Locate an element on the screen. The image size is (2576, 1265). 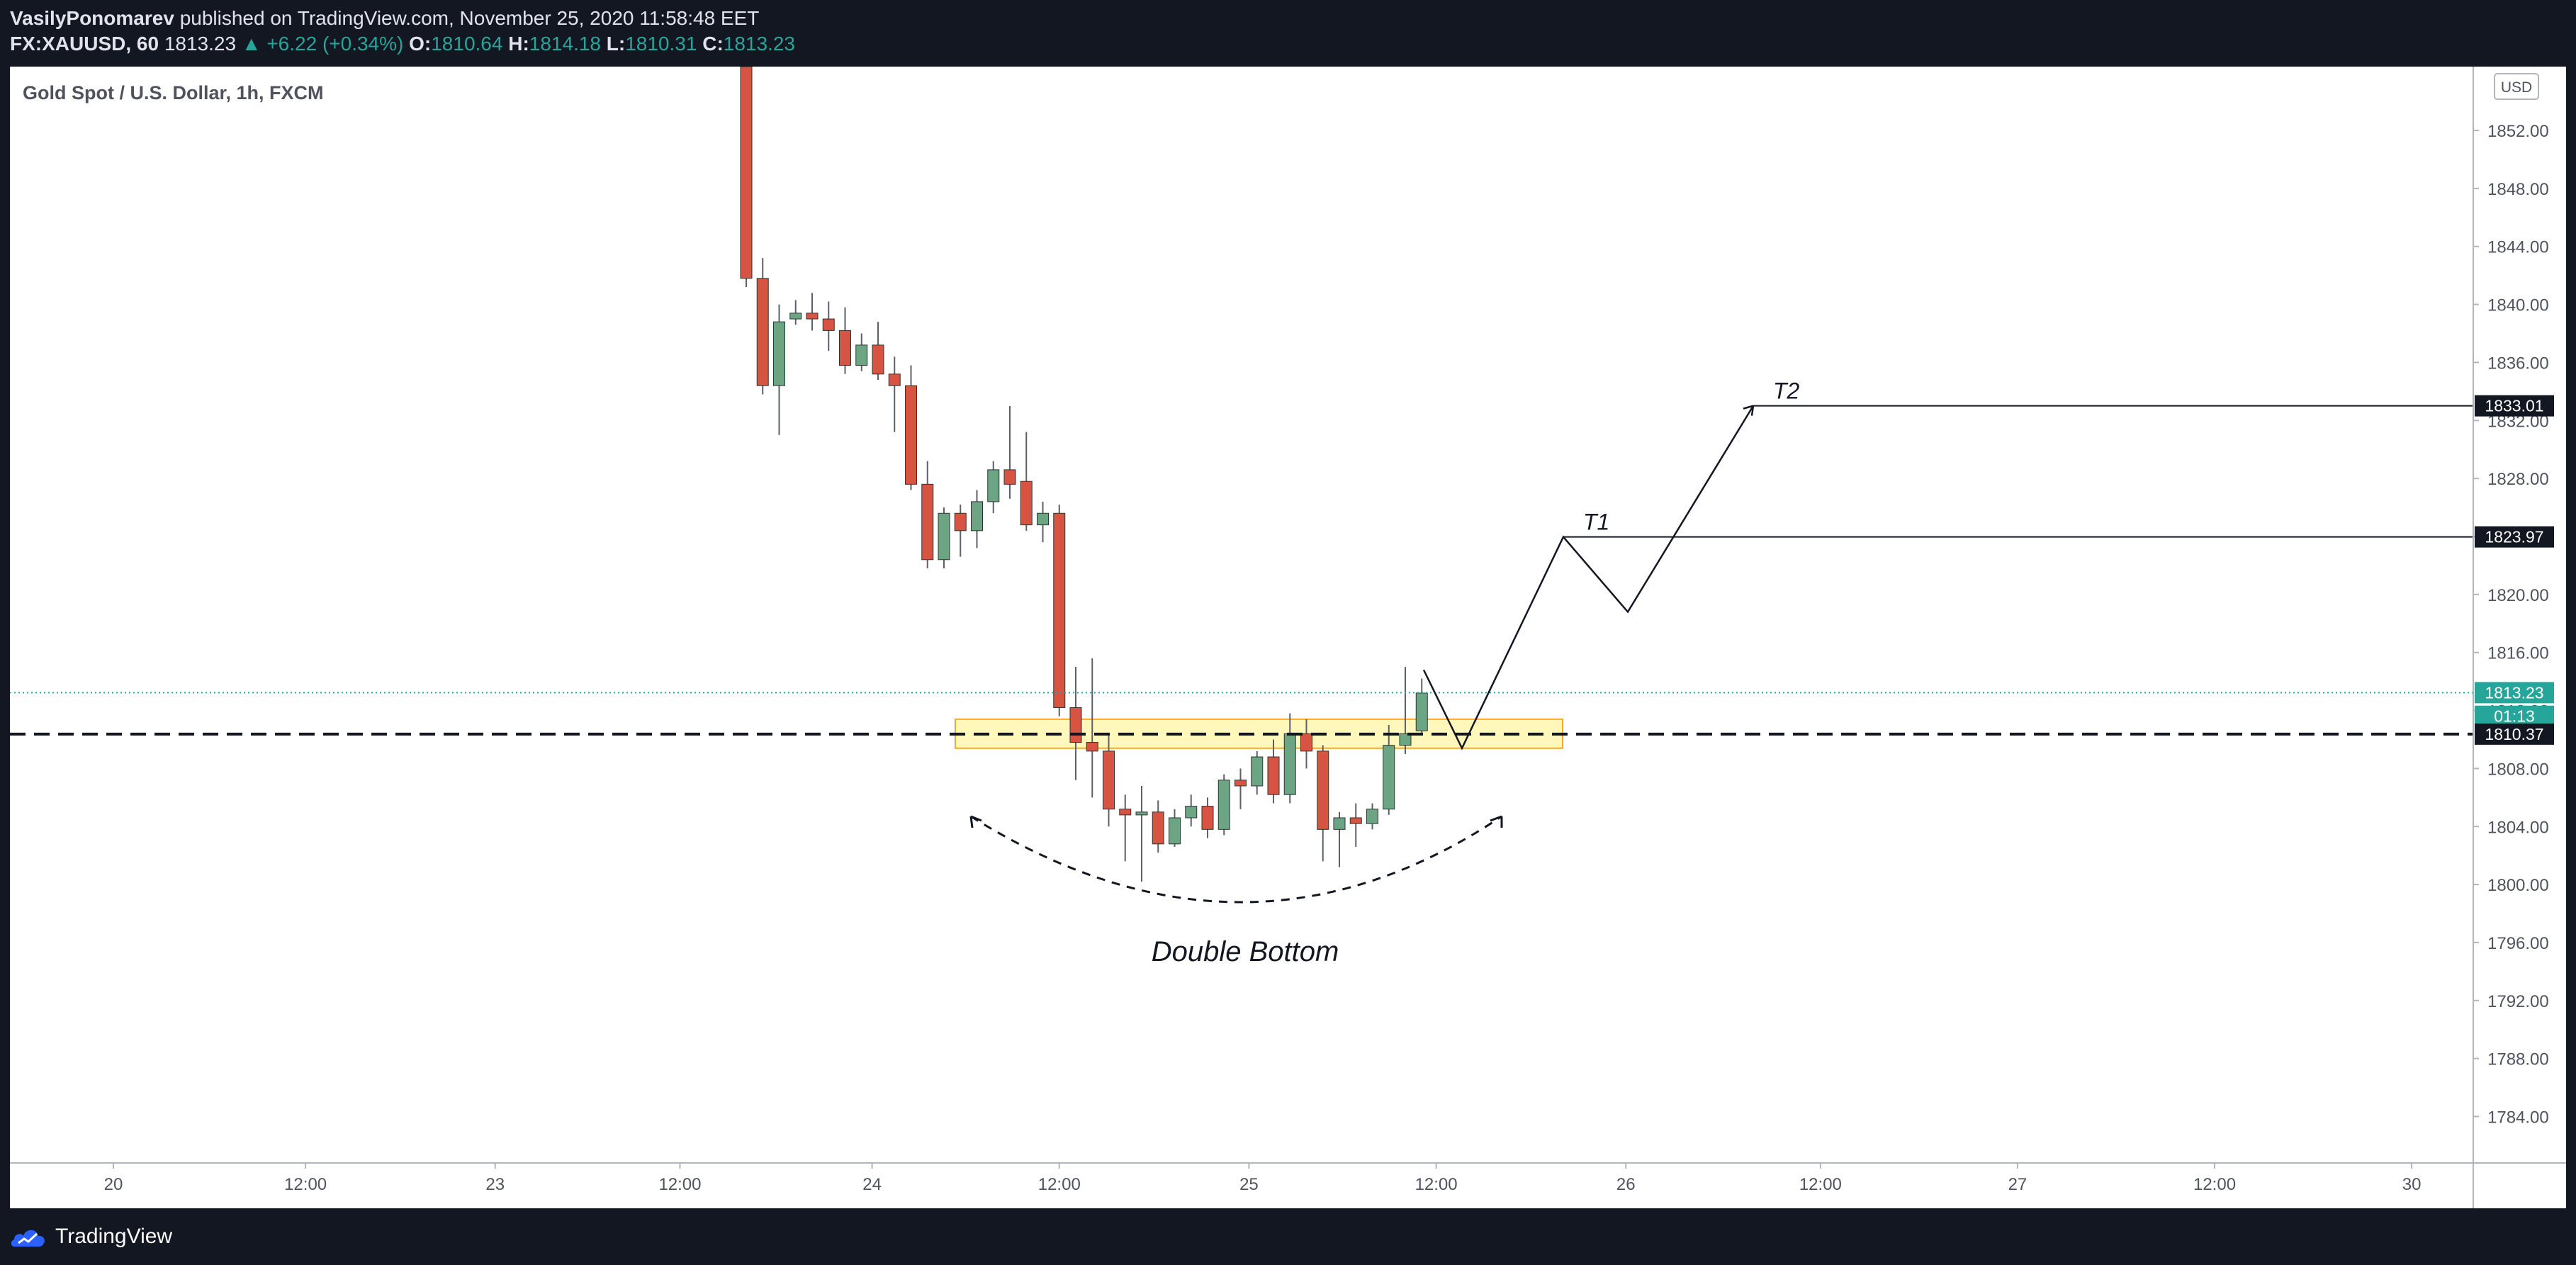
y-tick-label: 1784.00 is located at coordinates (2518, 1118).